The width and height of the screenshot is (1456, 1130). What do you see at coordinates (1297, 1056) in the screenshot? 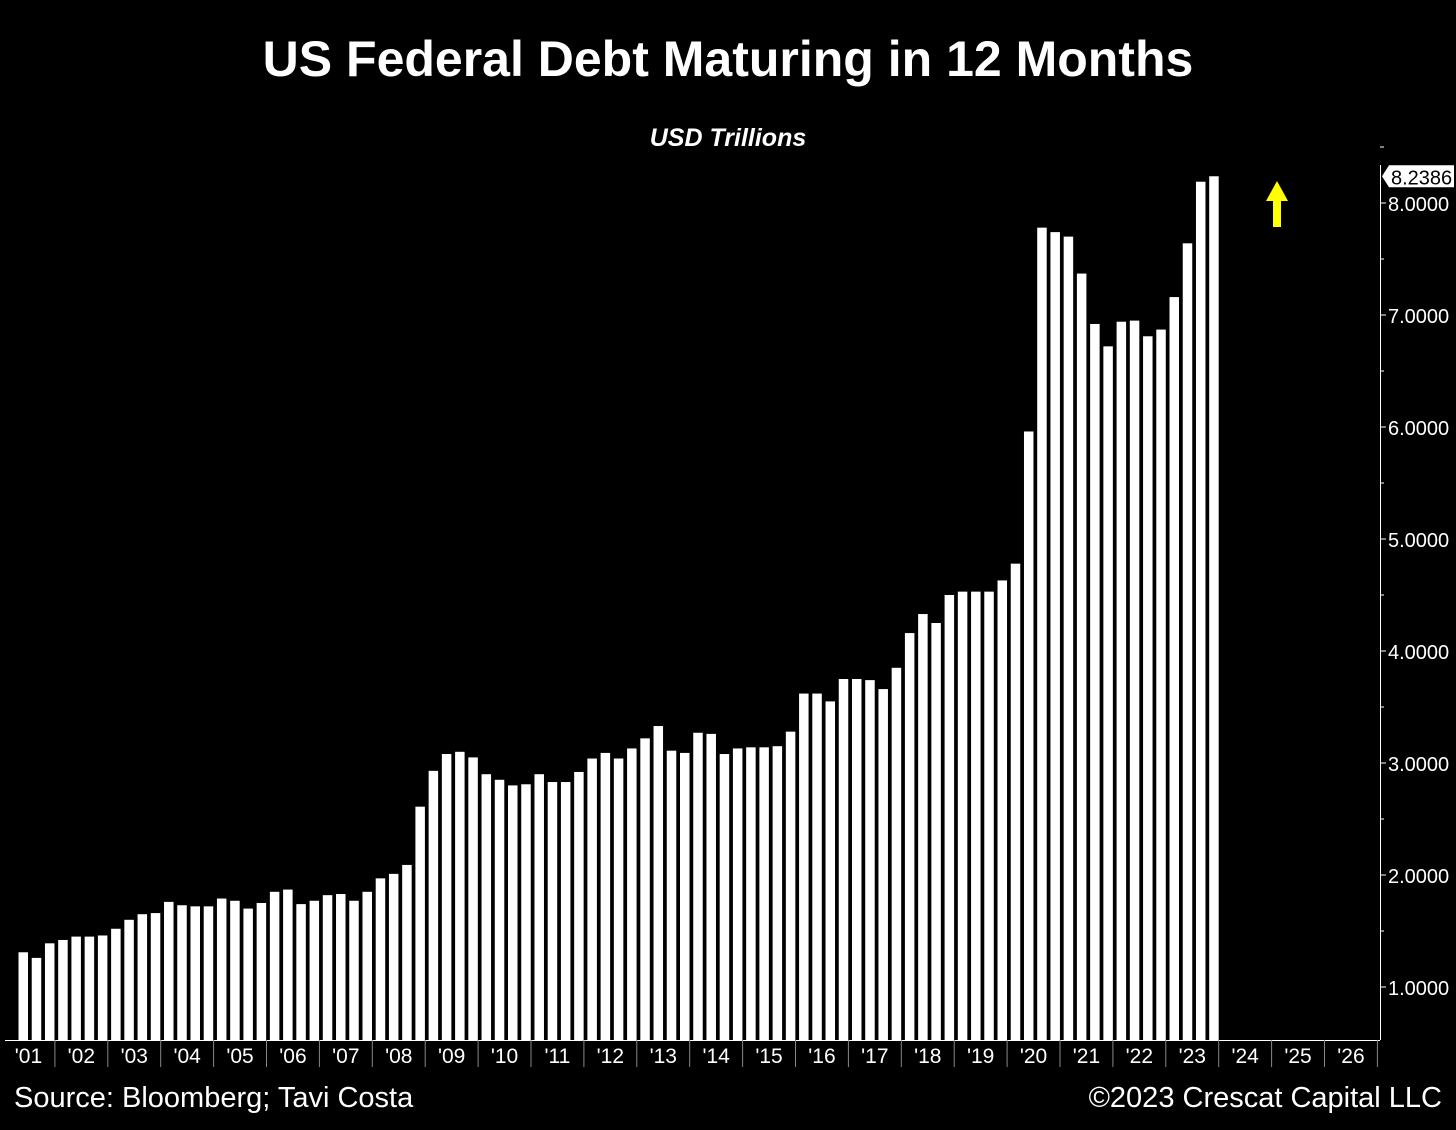
I see `x-tick-label: '25` at bounding box center [1297, 1056].